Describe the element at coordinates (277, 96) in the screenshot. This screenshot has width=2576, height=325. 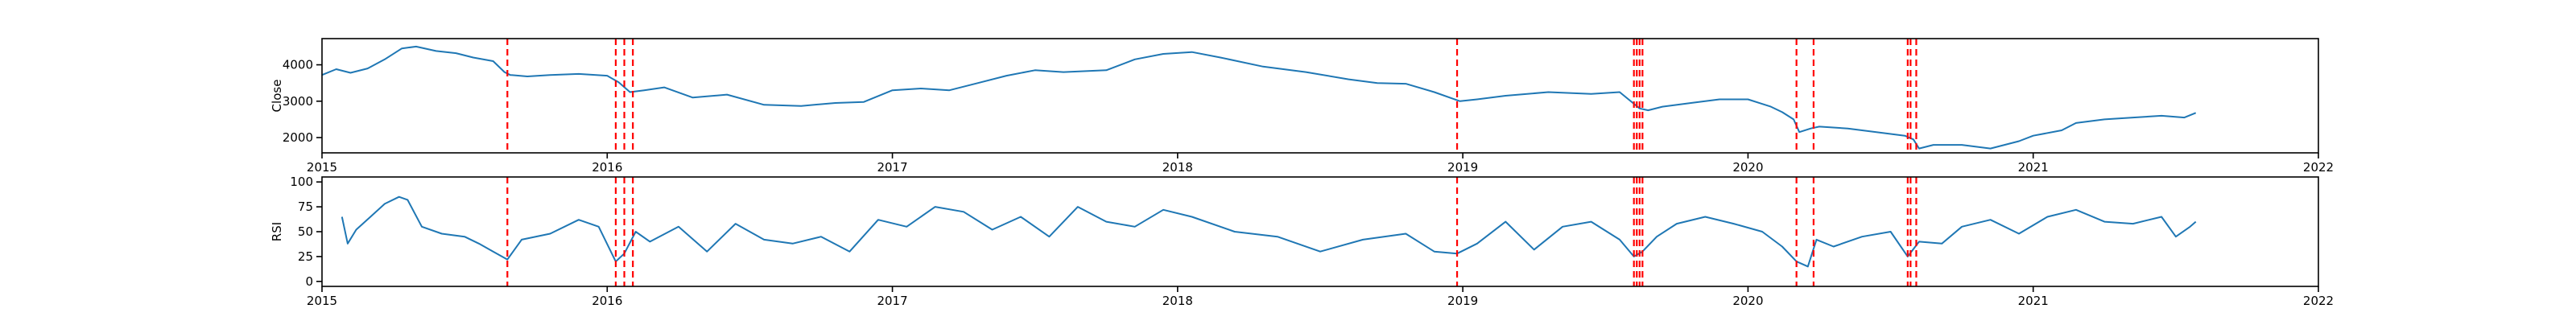
I see `y-axis-label: Close` at that location.